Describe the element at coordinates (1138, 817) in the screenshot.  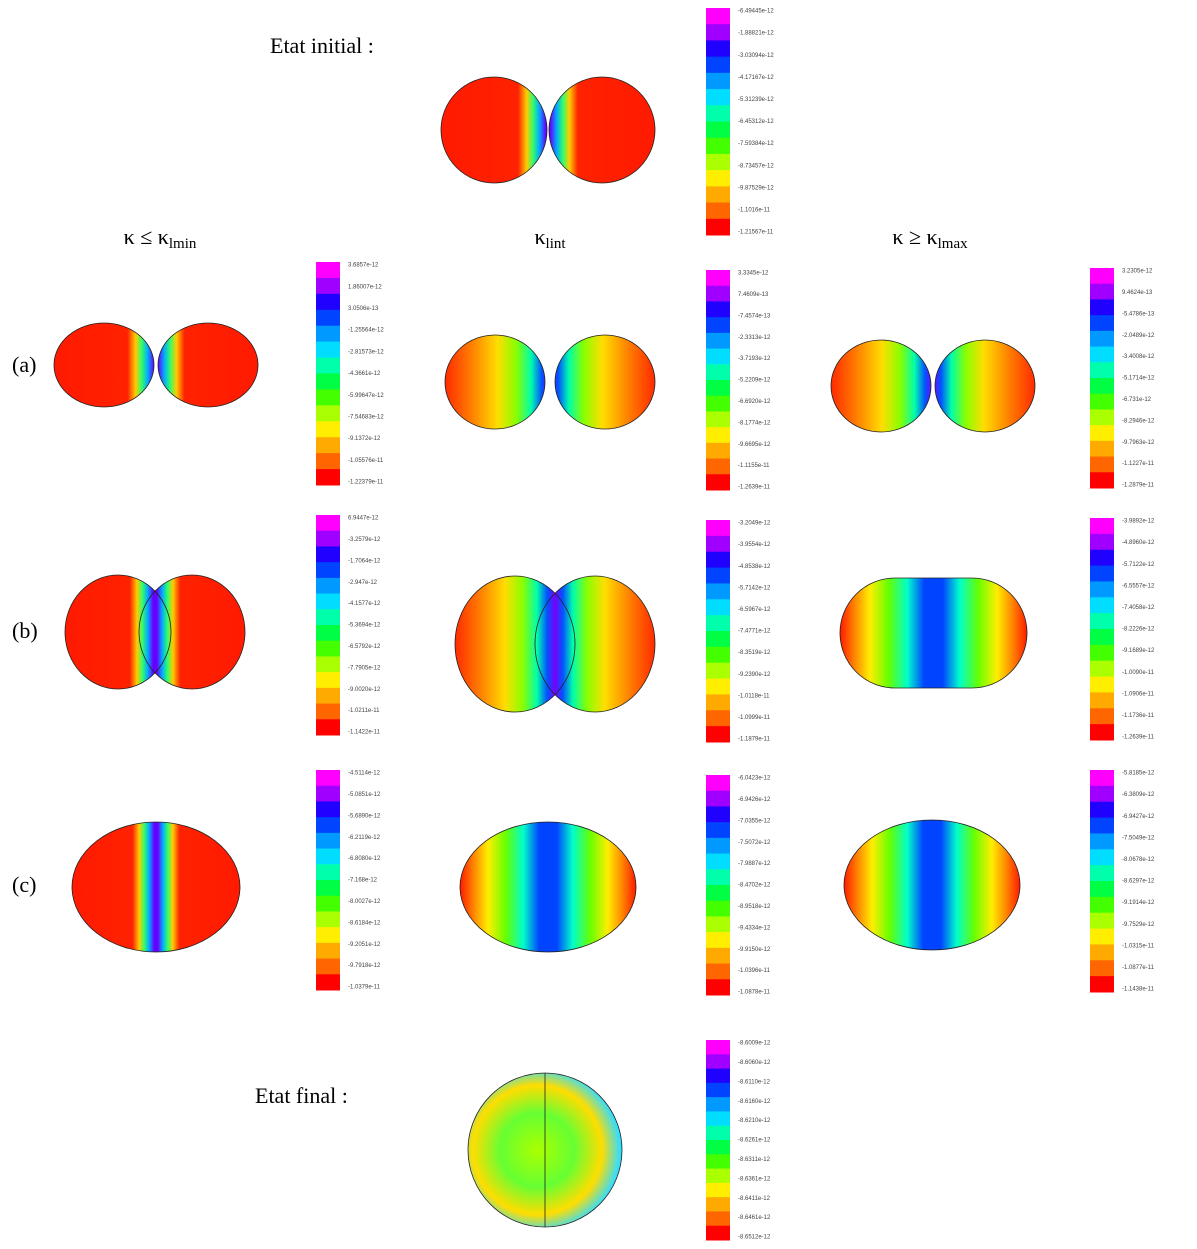
I see `colorbar-label: -6.9427e-12` at that location.